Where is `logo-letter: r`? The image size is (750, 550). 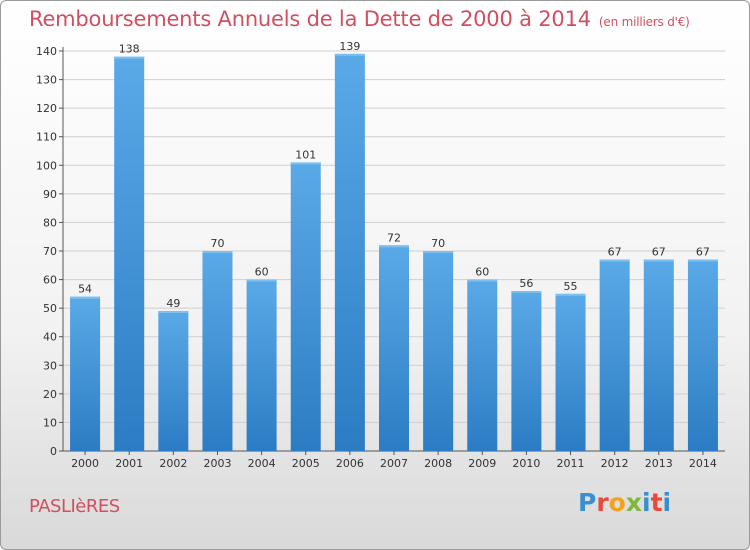 logo-letter: r is located at coordinates (602, 502).